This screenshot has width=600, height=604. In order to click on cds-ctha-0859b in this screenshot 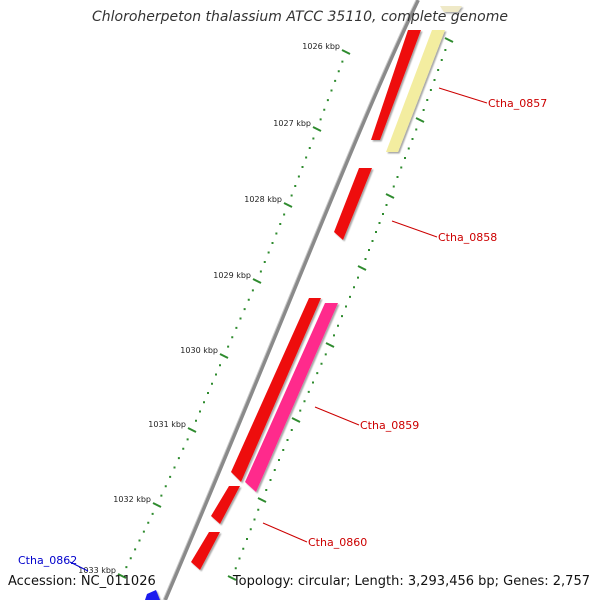, I will do `click(291, 397)`.